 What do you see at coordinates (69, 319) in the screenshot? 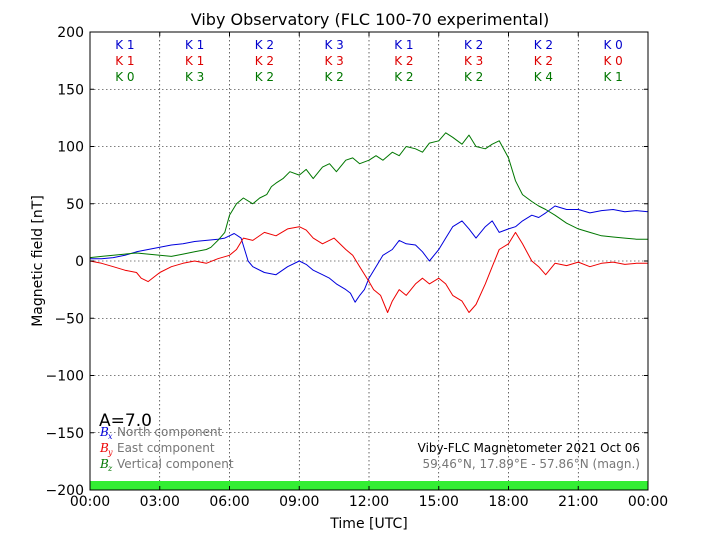
I see `y-tick-label: −50` at bounding box center [69, 319].